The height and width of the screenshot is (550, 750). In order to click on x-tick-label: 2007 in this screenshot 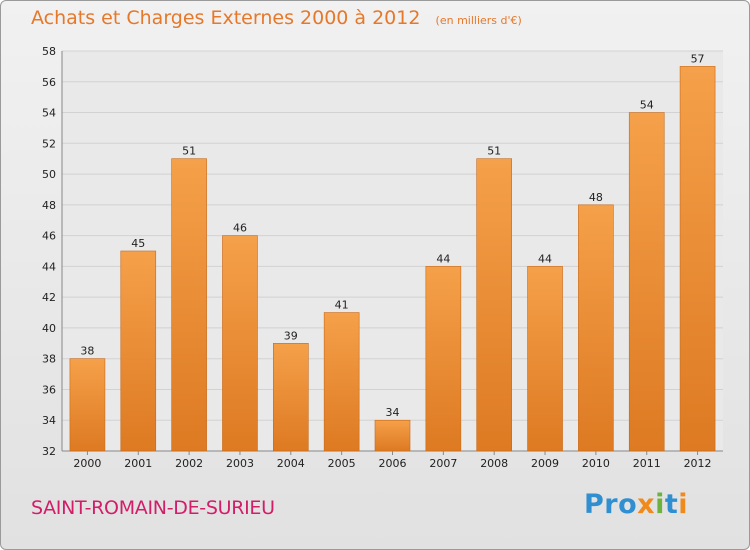, I will do `click(443, 463)`.